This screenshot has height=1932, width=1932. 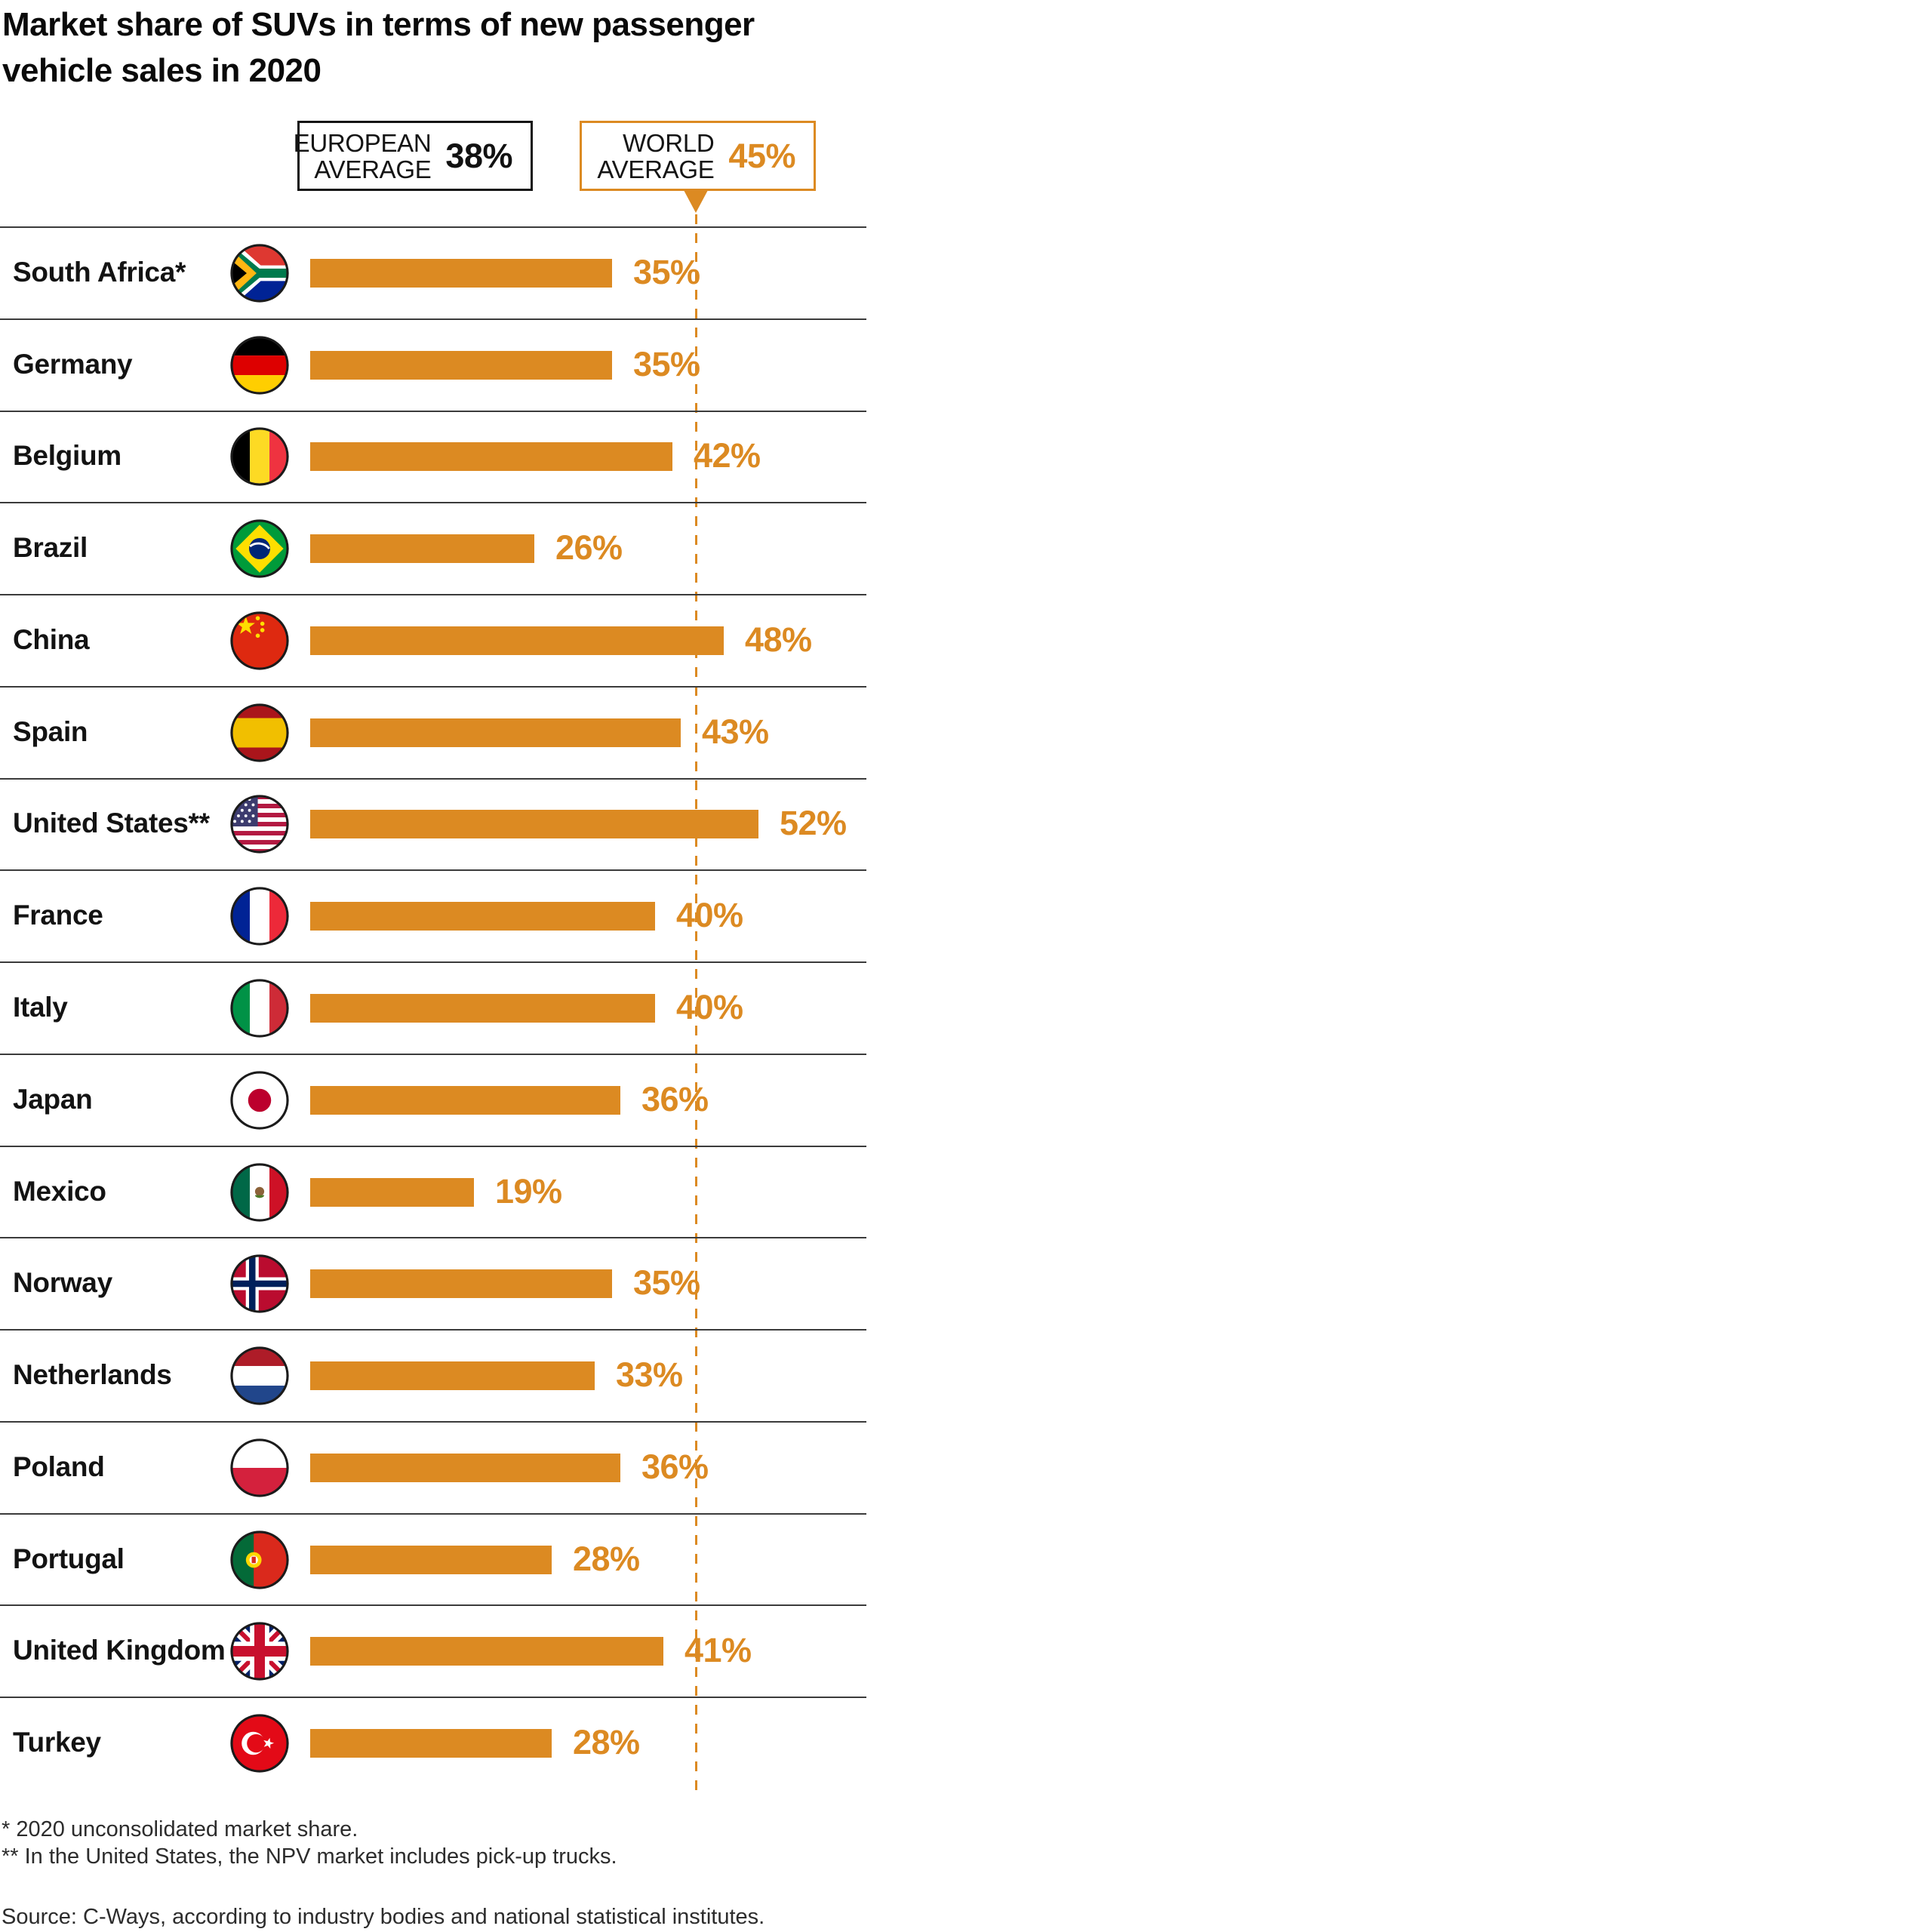 I want to click on table-row: South Africa* 35%, so click(x=433, y=272).